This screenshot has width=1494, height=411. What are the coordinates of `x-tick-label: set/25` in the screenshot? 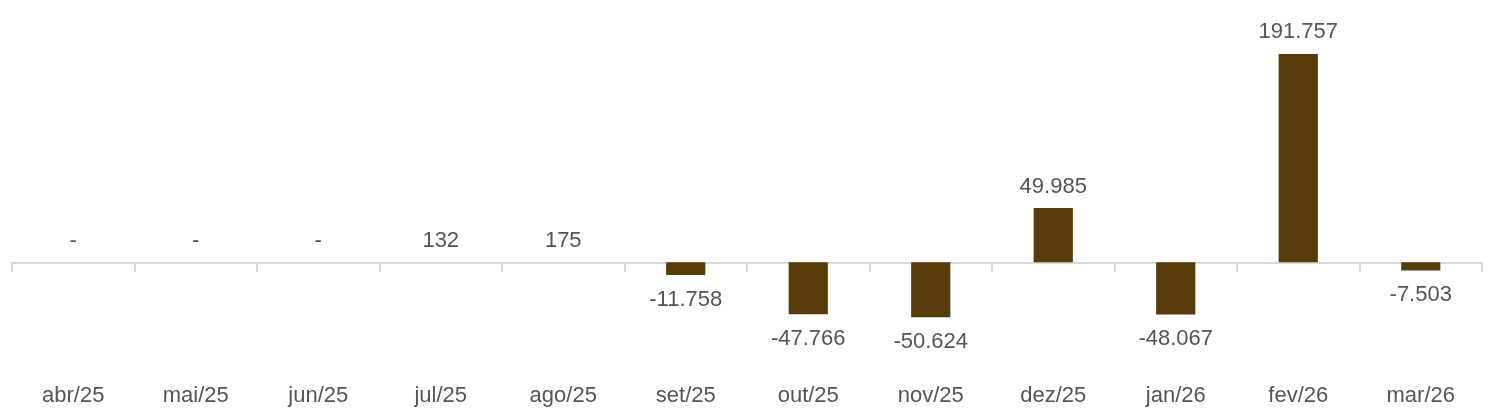 It's located at (685, 394).